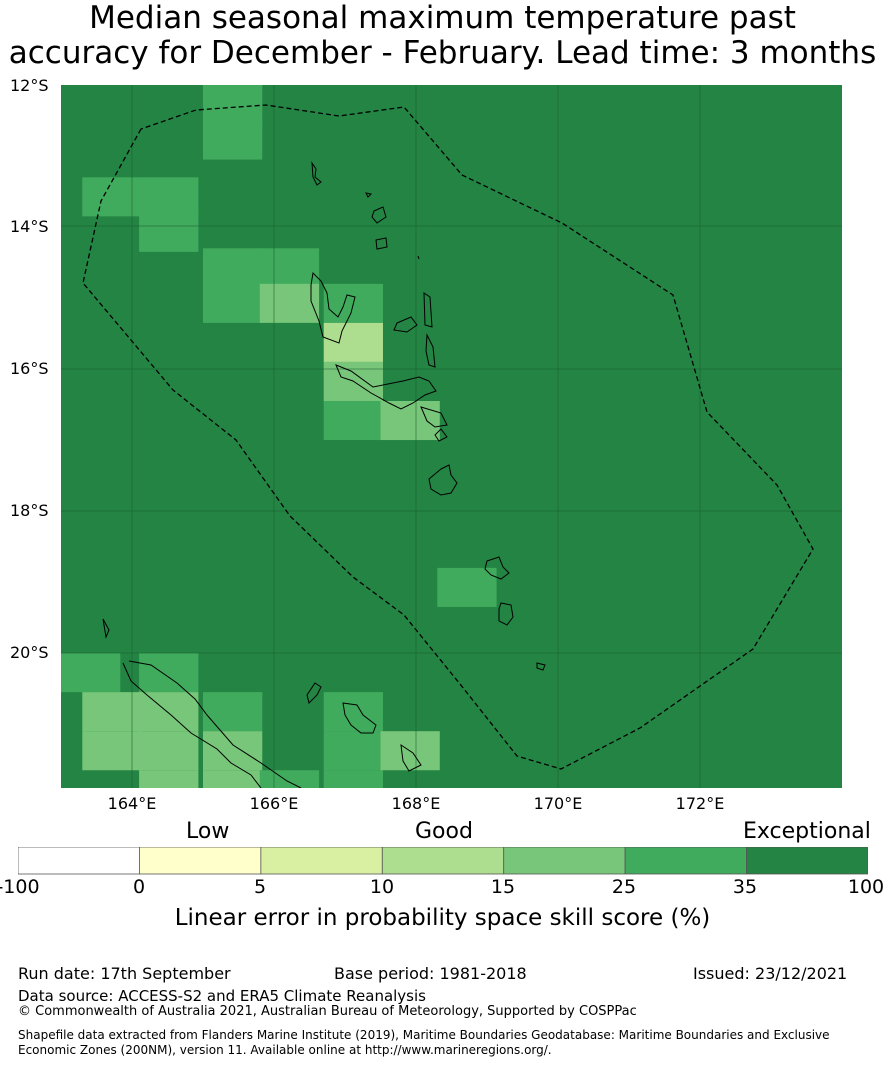  I want to click on legend-category-exceptional: Exceptional, so click(807, 831).